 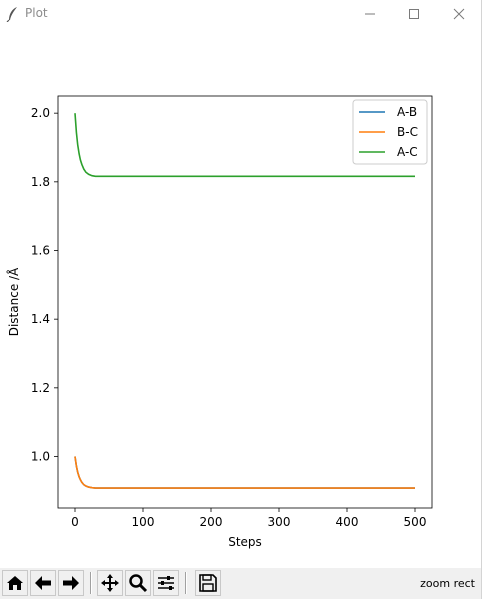 I want to click on pan-button, so click(x=110, y=583).